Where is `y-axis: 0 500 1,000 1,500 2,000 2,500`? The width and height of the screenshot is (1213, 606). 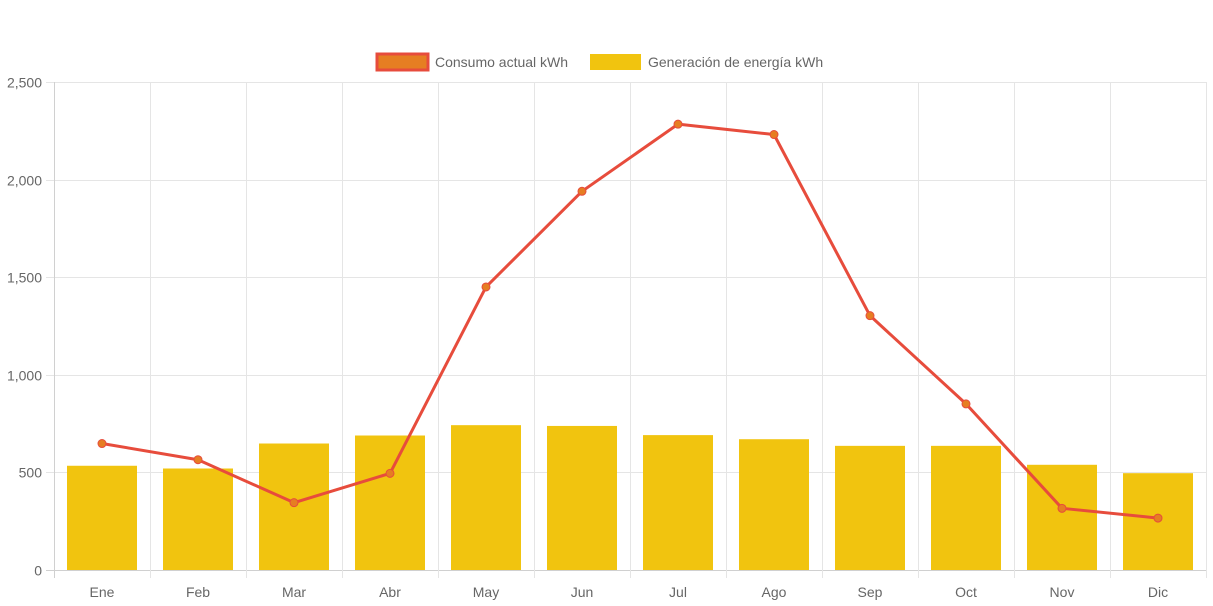
y-axis: 0 500 1,000 1,500 2,000 2,500 is located at coordinates (24, 327).